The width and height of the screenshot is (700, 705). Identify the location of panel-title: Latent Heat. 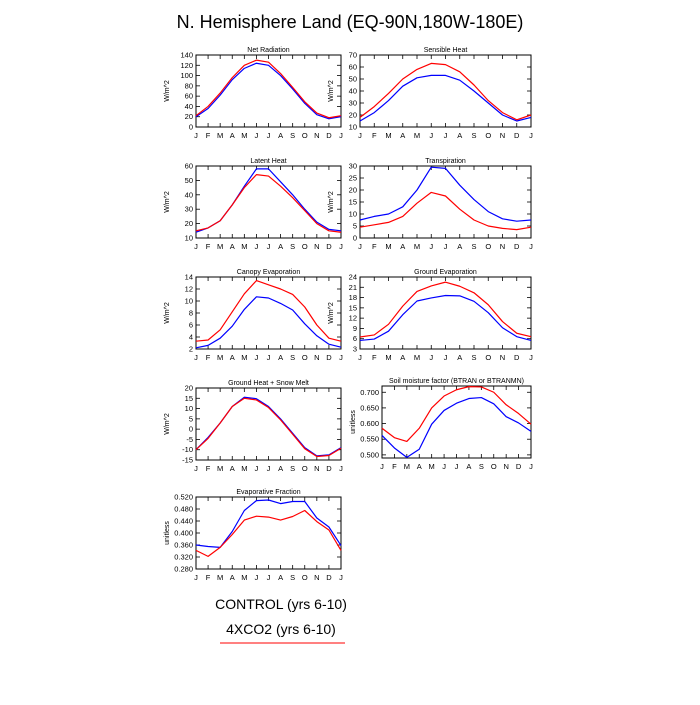
(268, 161).